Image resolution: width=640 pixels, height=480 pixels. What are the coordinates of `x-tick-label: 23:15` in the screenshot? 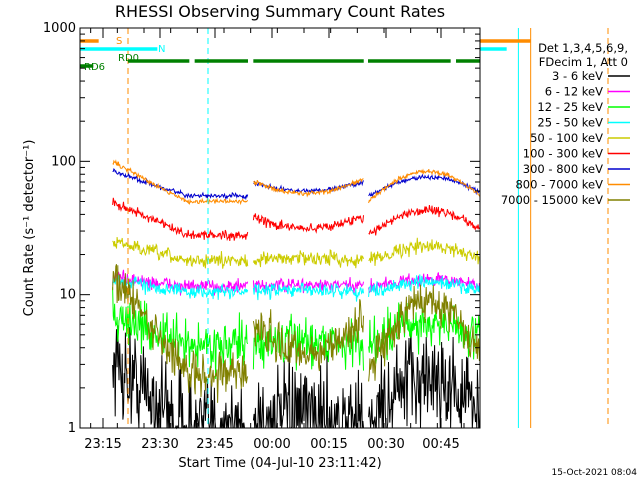 It's located at (102, 444).